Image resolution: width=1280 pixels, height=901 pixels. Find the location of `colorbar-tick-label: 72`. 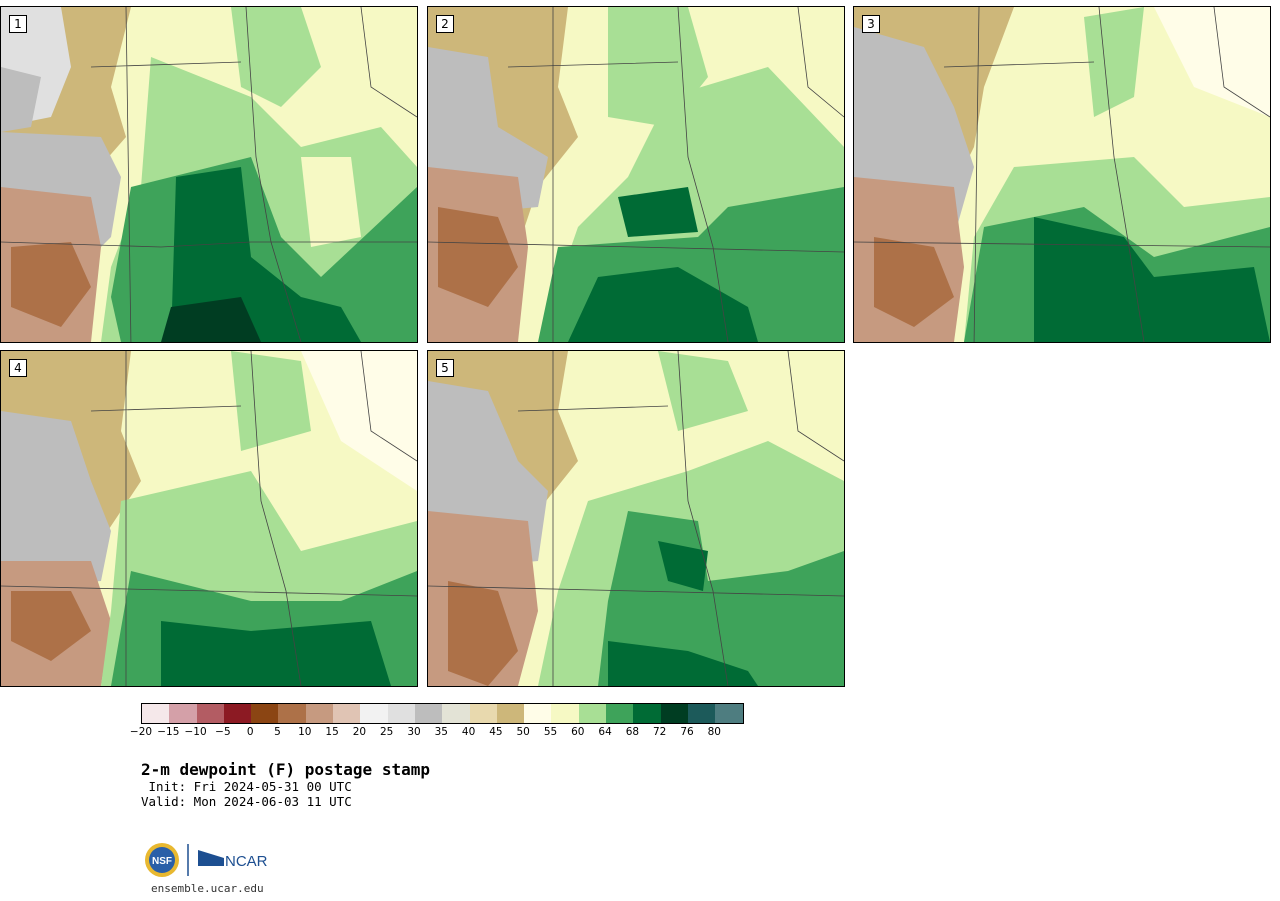

colorbar-tick-label: 72 is located at coordinates (660, 732).